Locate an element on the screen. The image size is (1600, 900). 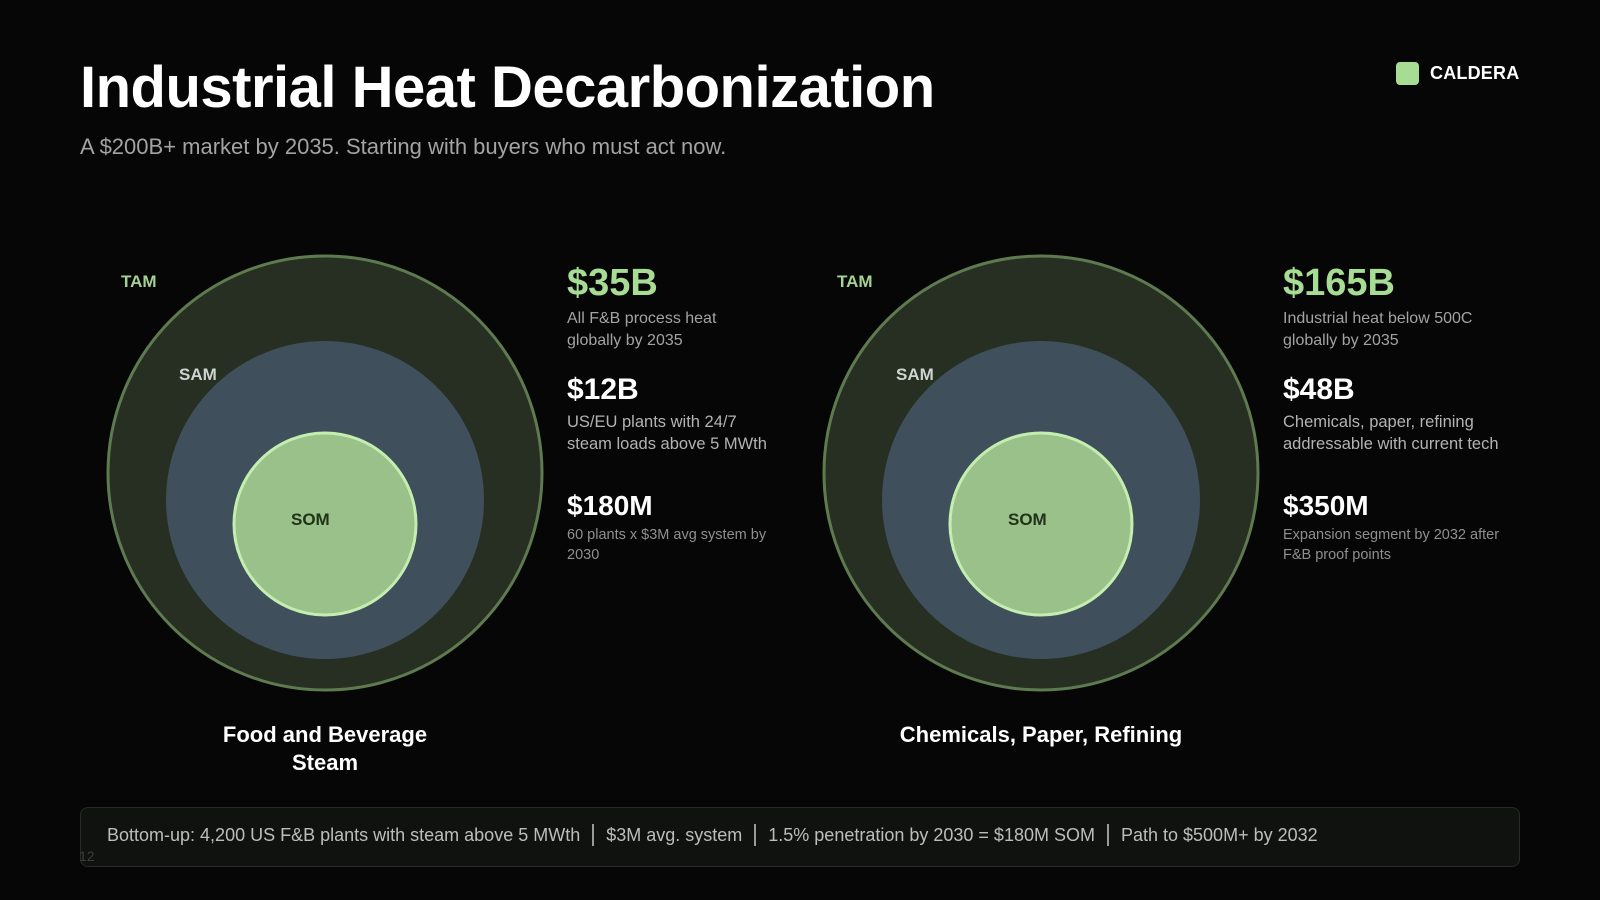
fnb-som-desc: 60 plants x $3M avg system by 2030 is located at coordinates (687, 545).